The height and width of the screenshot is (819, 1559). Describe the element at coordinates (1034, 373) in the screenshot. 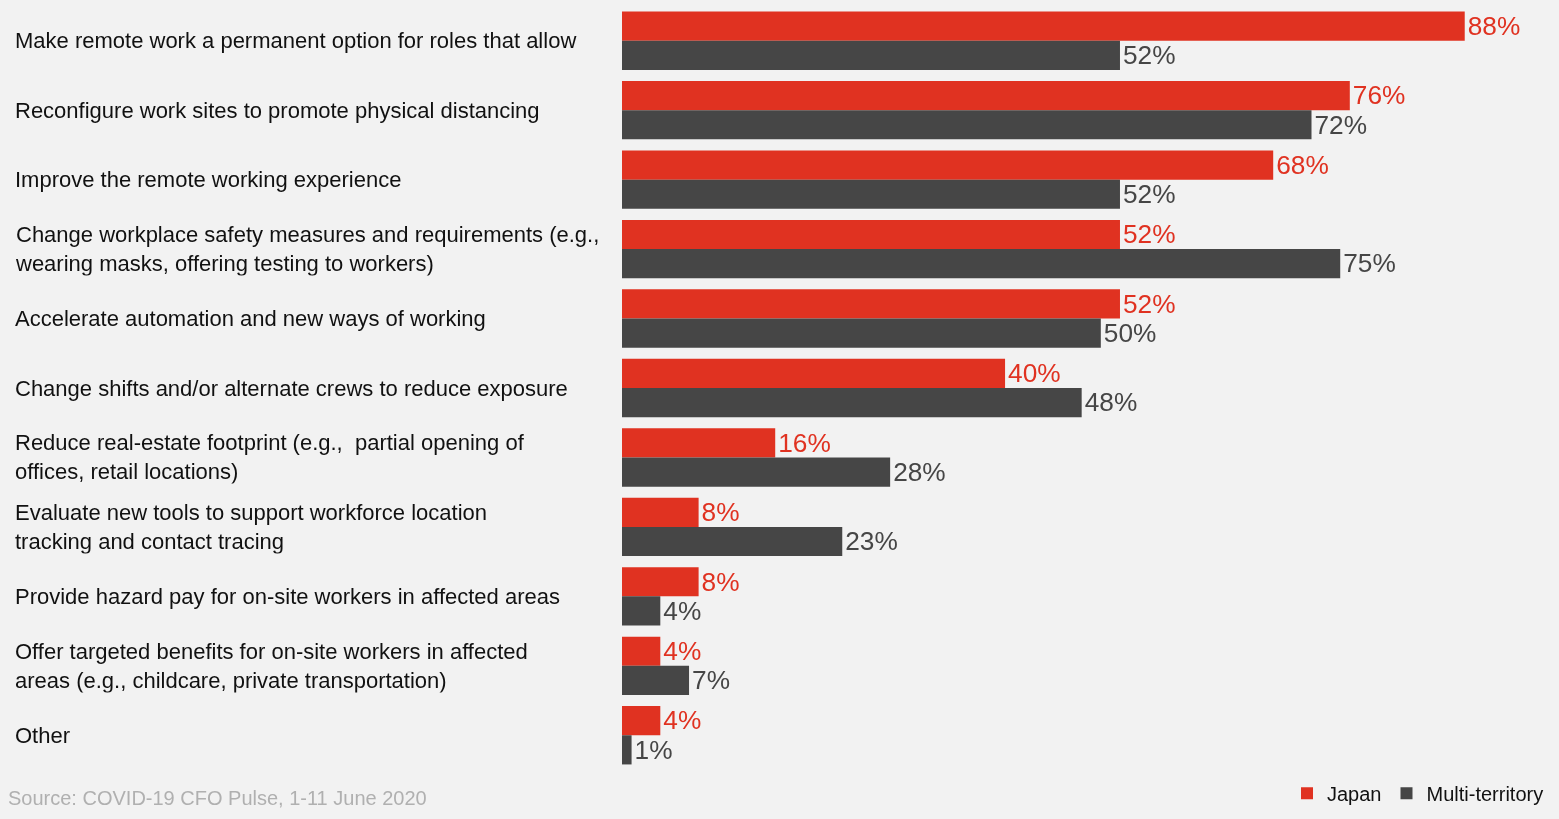

I see `data-label: 40%` at that location.